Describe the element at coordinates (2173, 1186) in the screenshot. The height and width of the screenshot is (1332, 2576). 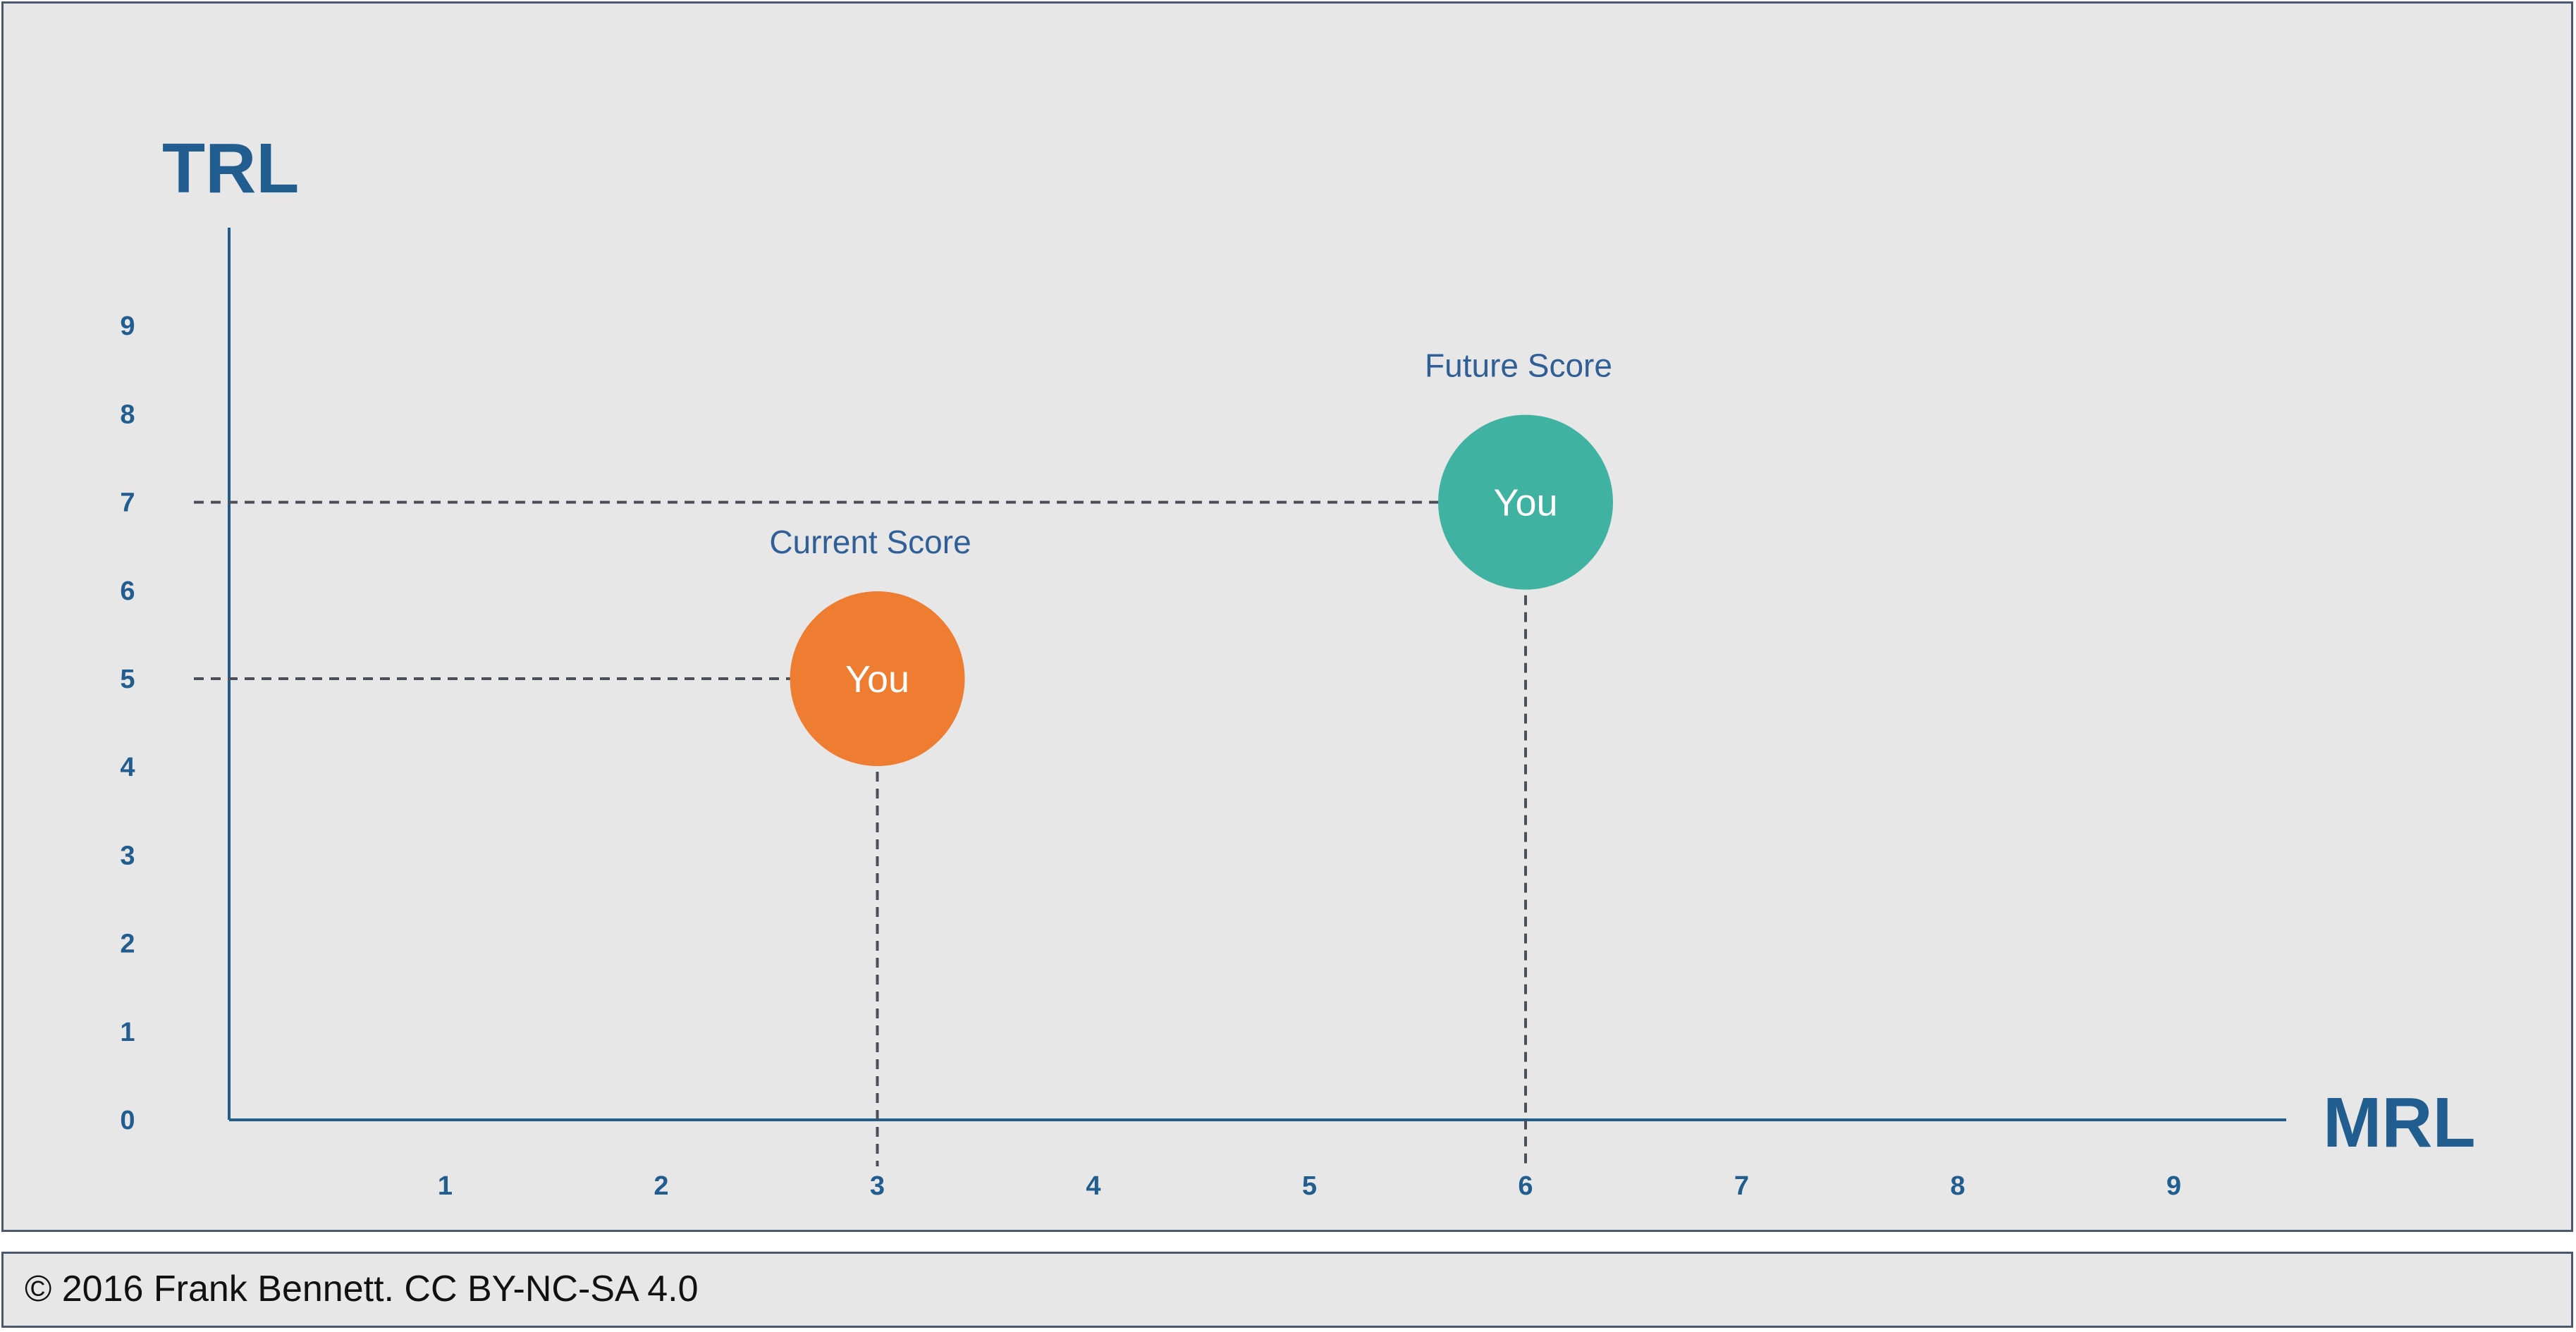
I see `x-tick-label: 9` at that location.